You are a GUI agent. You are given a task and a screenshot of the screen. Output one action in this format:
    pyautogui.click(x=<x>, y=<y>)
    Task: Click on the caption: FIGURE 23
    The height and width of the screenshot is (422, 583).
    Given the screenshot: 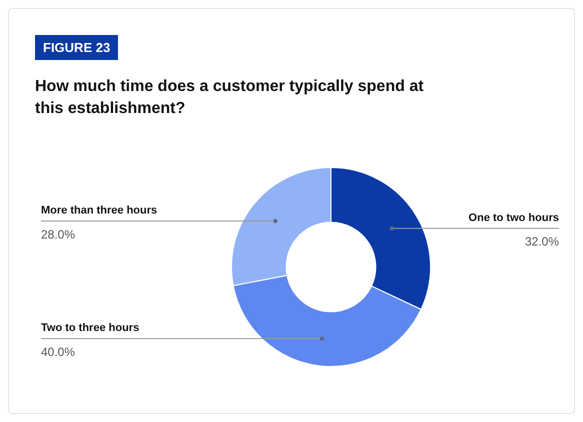 What is the action you would take?
    pyautogui.click(x=76, y=47)
    